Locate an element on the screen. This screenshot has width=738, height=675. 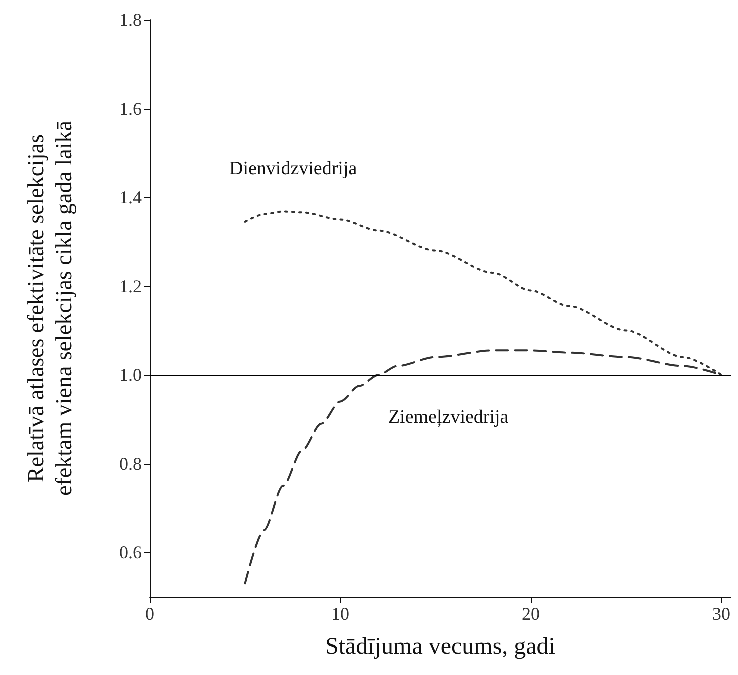
y-tick-label: 0.6 is located at coordinates (131, 552).